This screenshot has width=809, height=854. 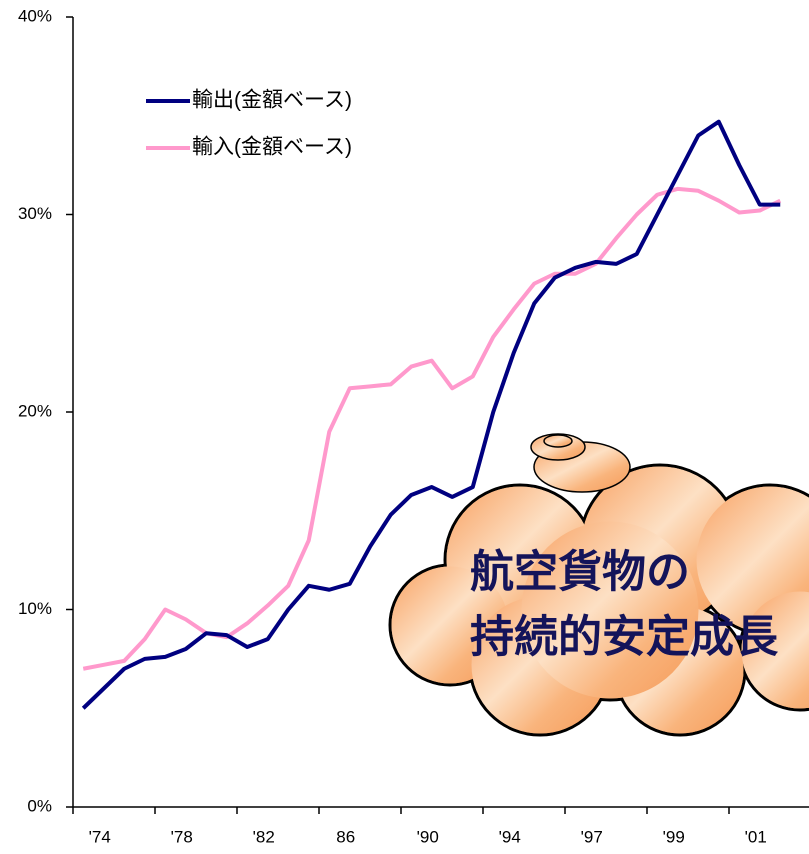 What do you see at coordinates (592, 836) in the screenshot?
I see `x-tick-label: '97` at bounding box center [592, 836].